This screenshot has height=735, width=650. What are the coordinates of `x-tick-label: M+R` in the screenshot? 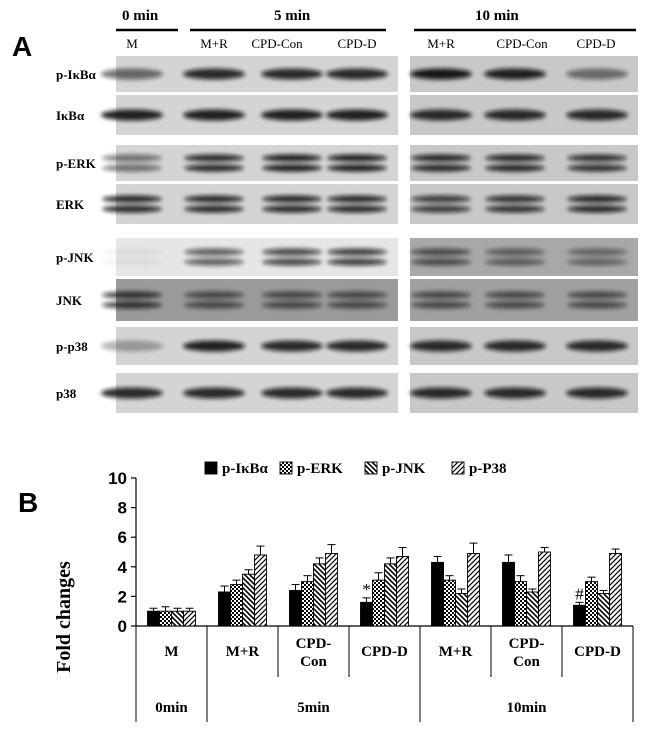 It's located at (456, 652).